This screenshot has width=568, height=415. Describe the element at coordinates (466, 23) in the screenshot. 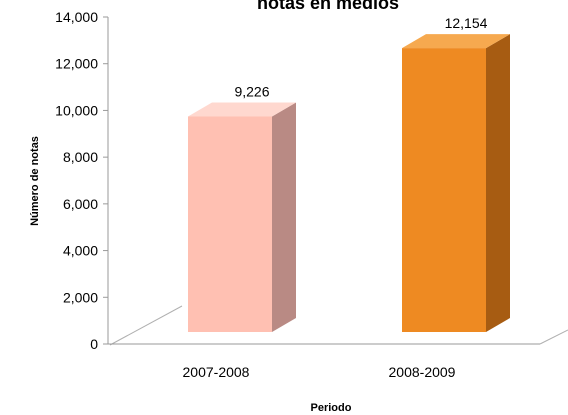

I see `data-label: 12,154` at that location.